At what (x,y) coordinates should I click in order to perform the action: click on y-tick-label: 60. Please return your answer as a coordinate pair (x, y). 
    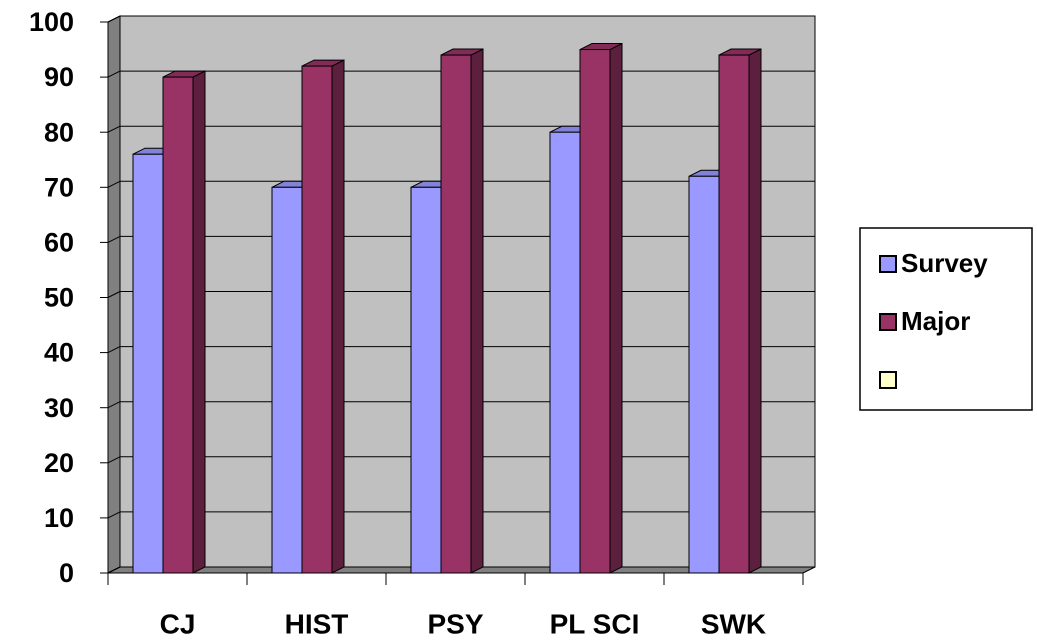
    Looking at the image, I should click on (59, 243).